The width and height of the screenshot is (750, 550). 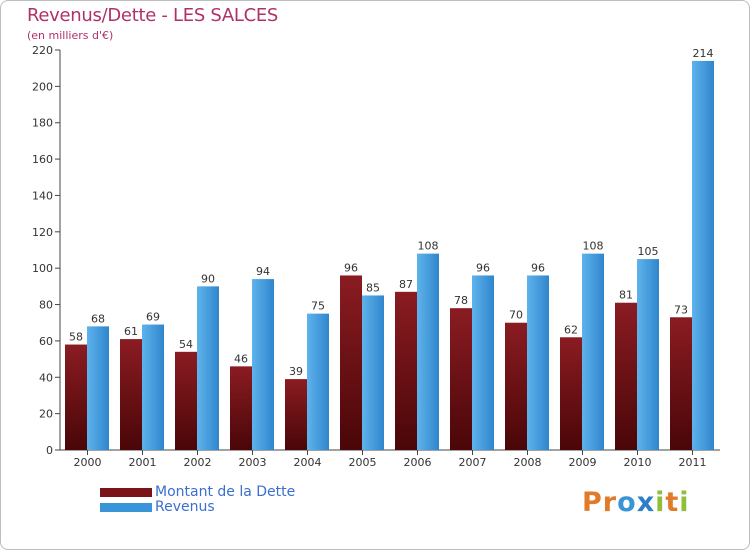 I want to click on data-label-revenue: 105, so click(x=648, y=251).